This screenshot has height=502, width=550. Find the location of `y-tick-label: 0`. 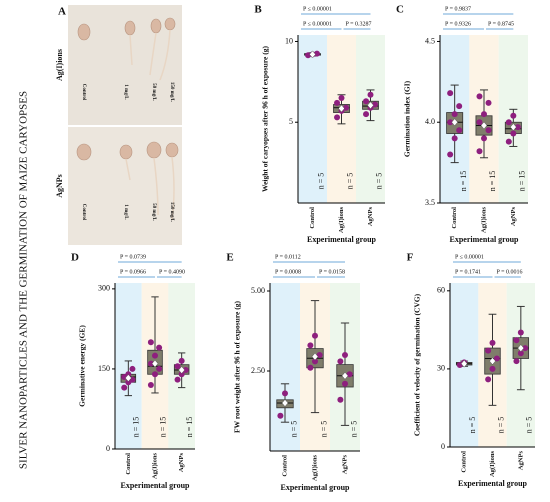

y-tick-label: 0 is located at coordinates (443, 446).